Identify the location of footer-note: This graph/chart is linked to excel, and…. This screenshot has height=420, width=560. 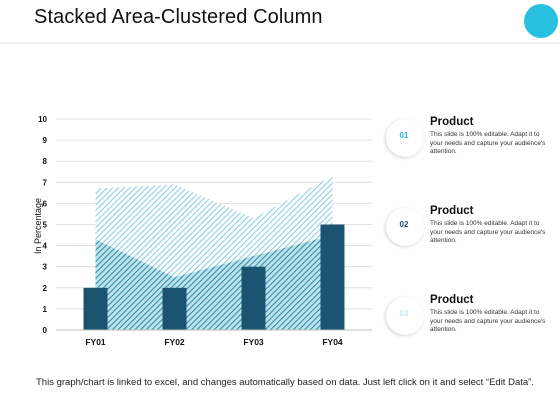
(285, 382).